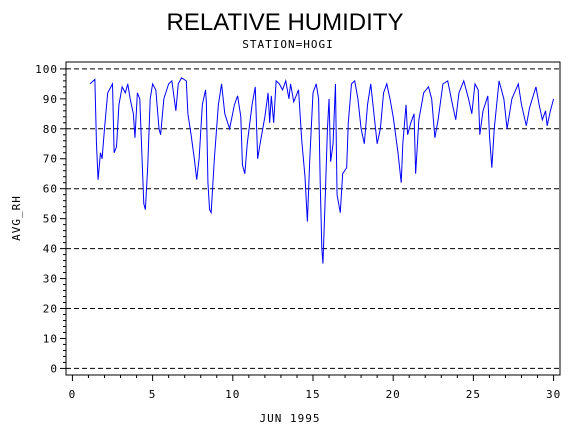 This screenshot has height=430, width=570. I want to click on y-tick-label: 40, so click(50, 249).